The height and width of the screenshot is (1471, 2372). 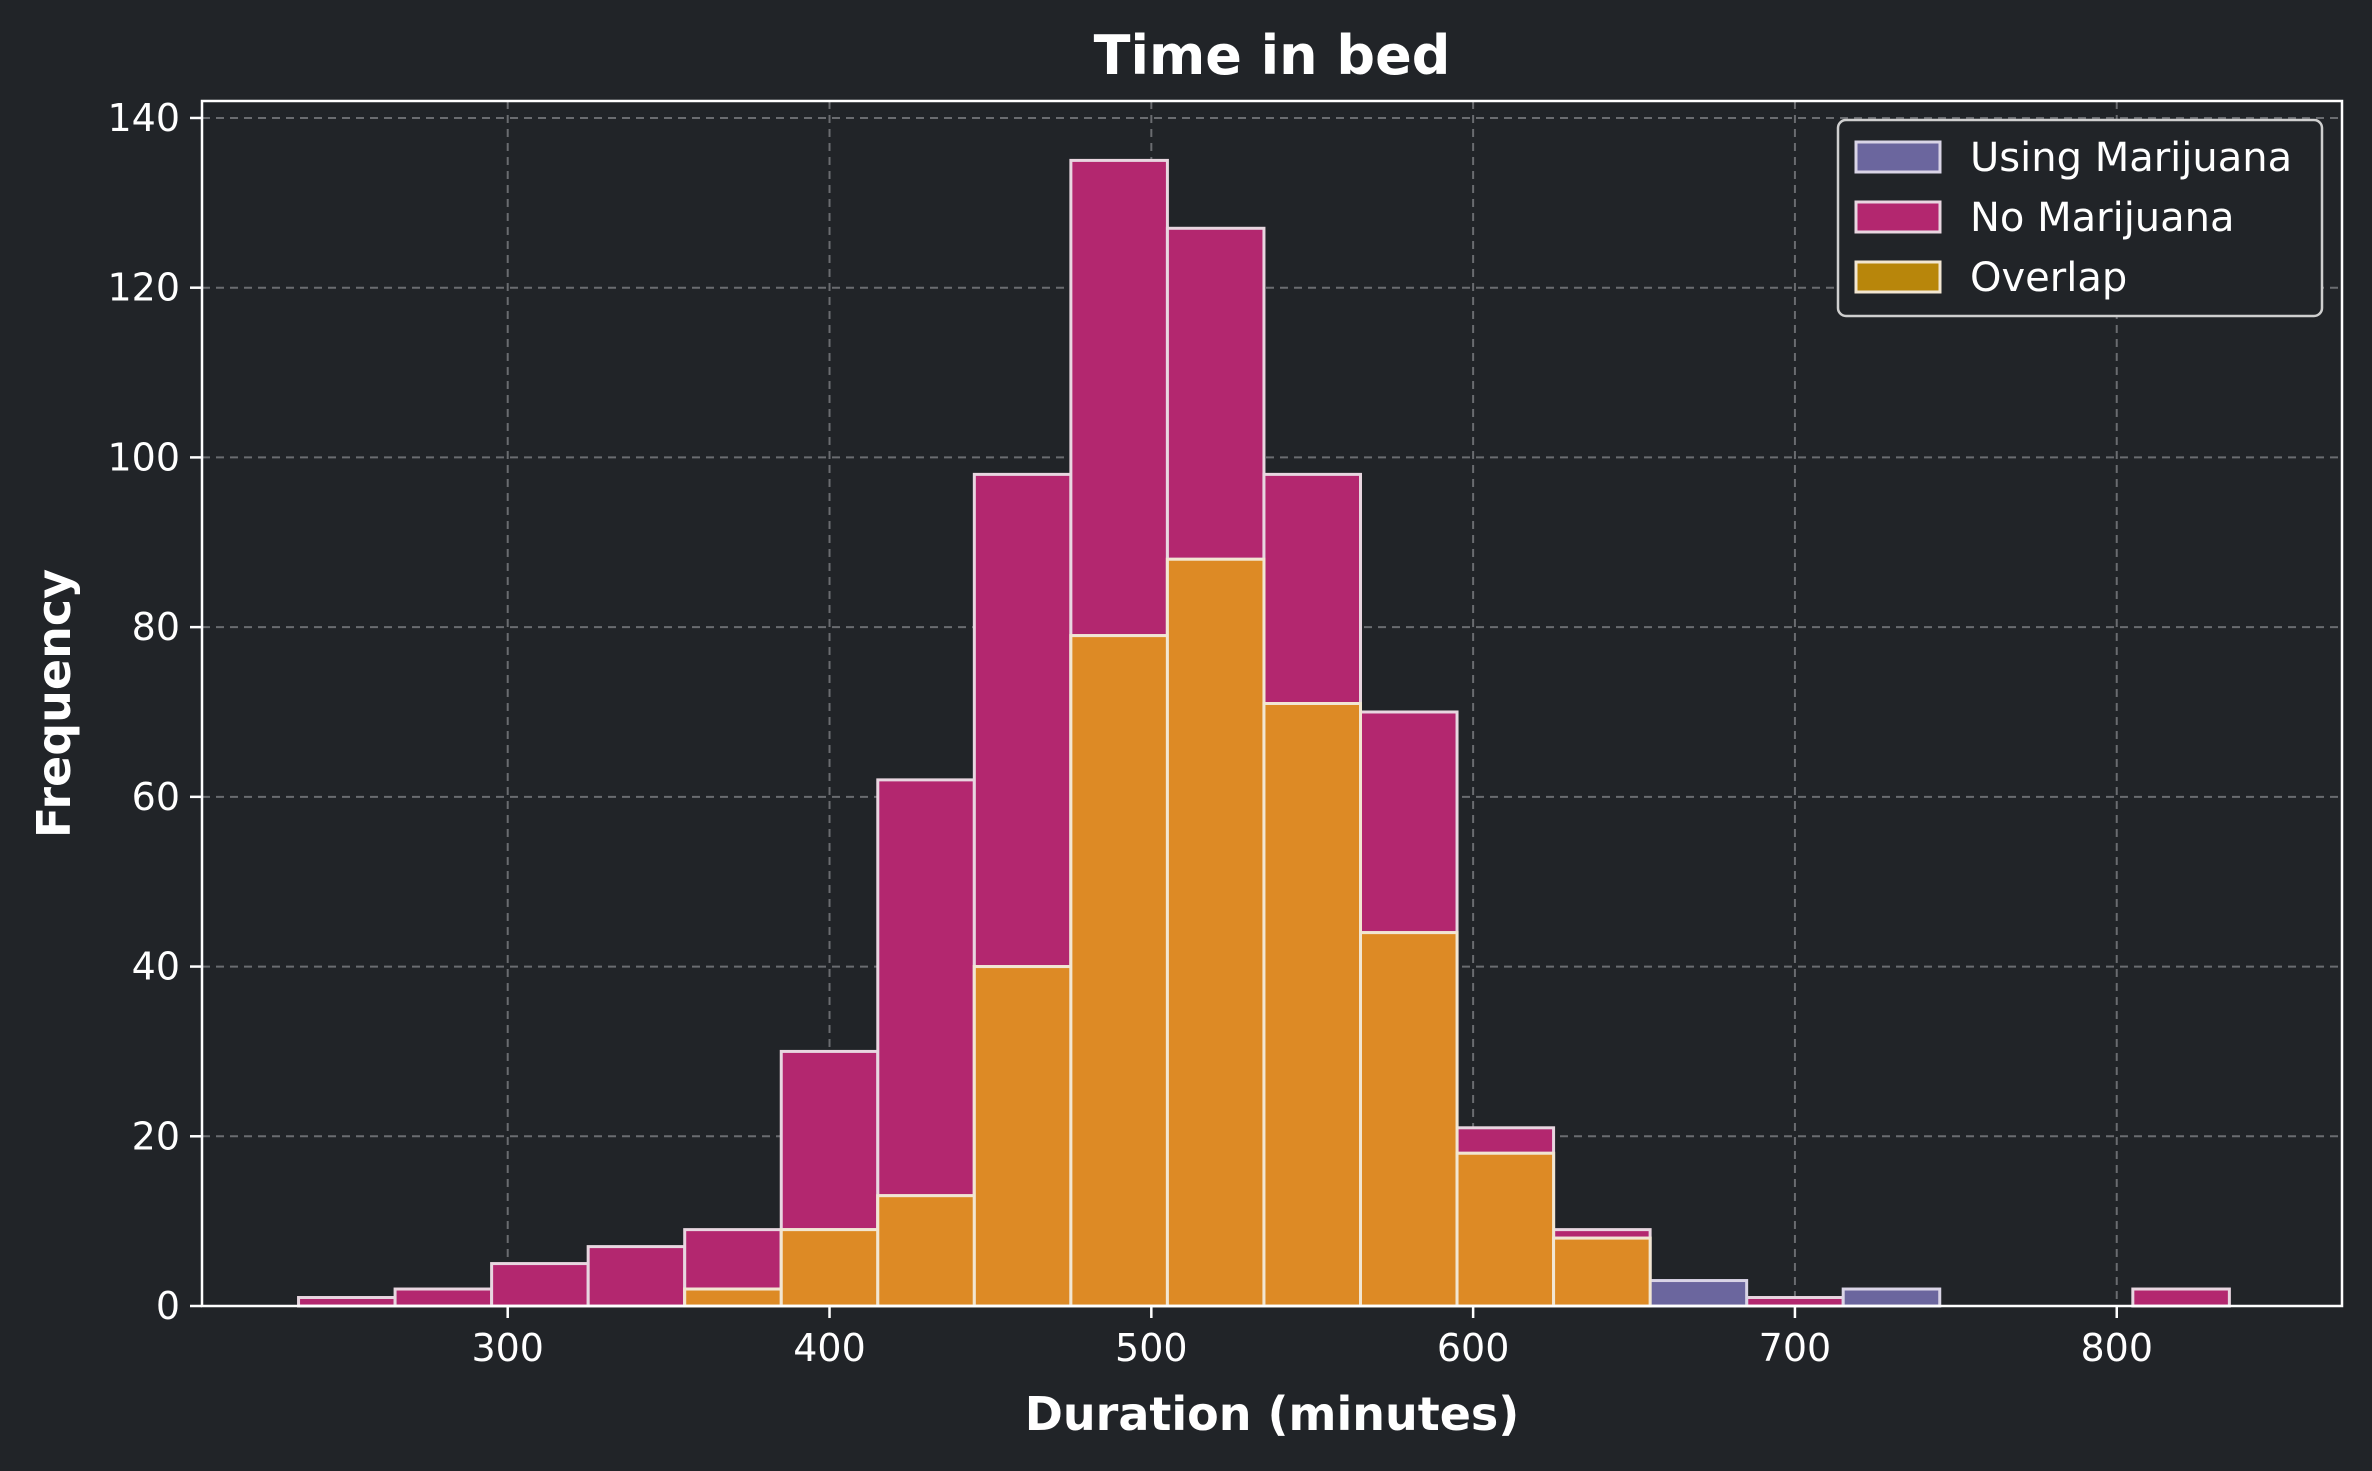 I want to click on x-axis-label: Duration (minutes), so click(x=1272, y=1414).